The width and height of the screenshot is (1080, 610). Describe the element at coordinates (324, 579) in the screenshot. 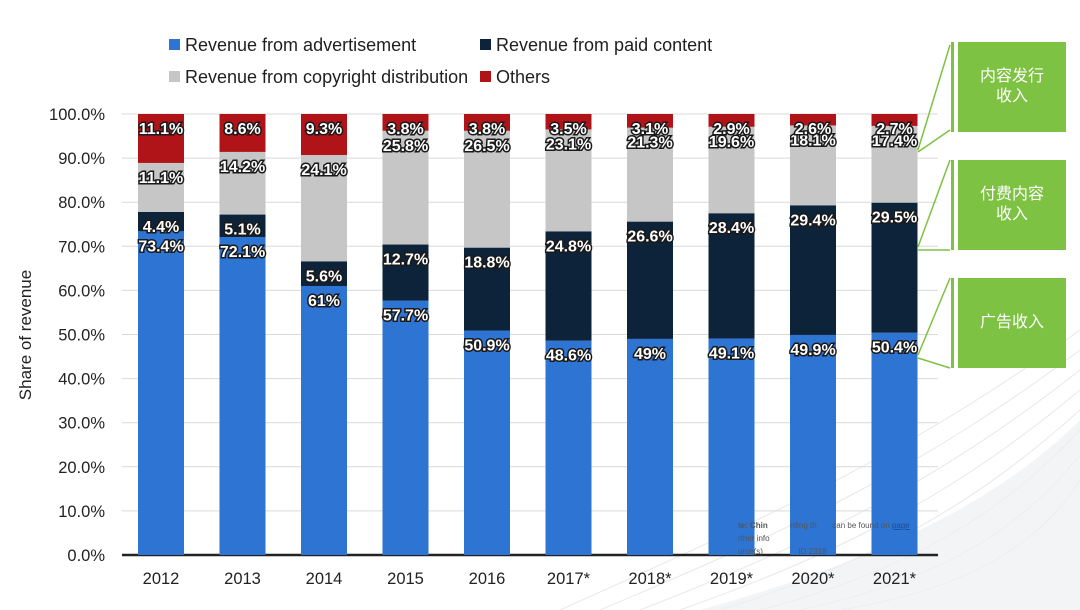

I see `x-tick-label: 2014` at that location.